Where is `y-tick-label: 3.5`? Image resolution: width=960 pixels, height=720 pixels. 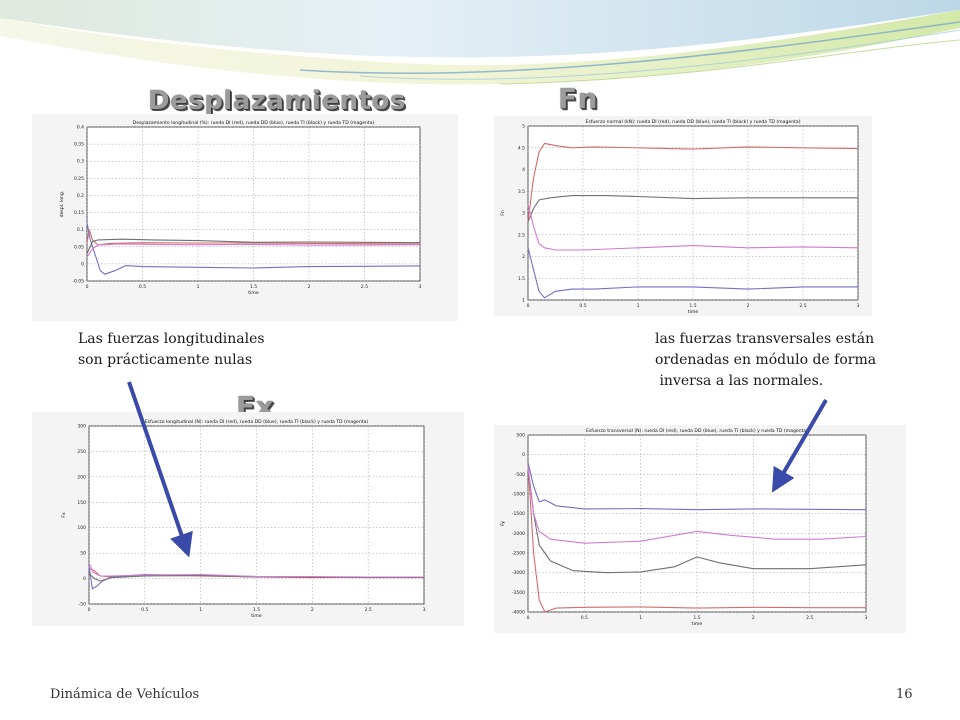 y-tick-label: 3.5 is located at coordinates (521, 192).